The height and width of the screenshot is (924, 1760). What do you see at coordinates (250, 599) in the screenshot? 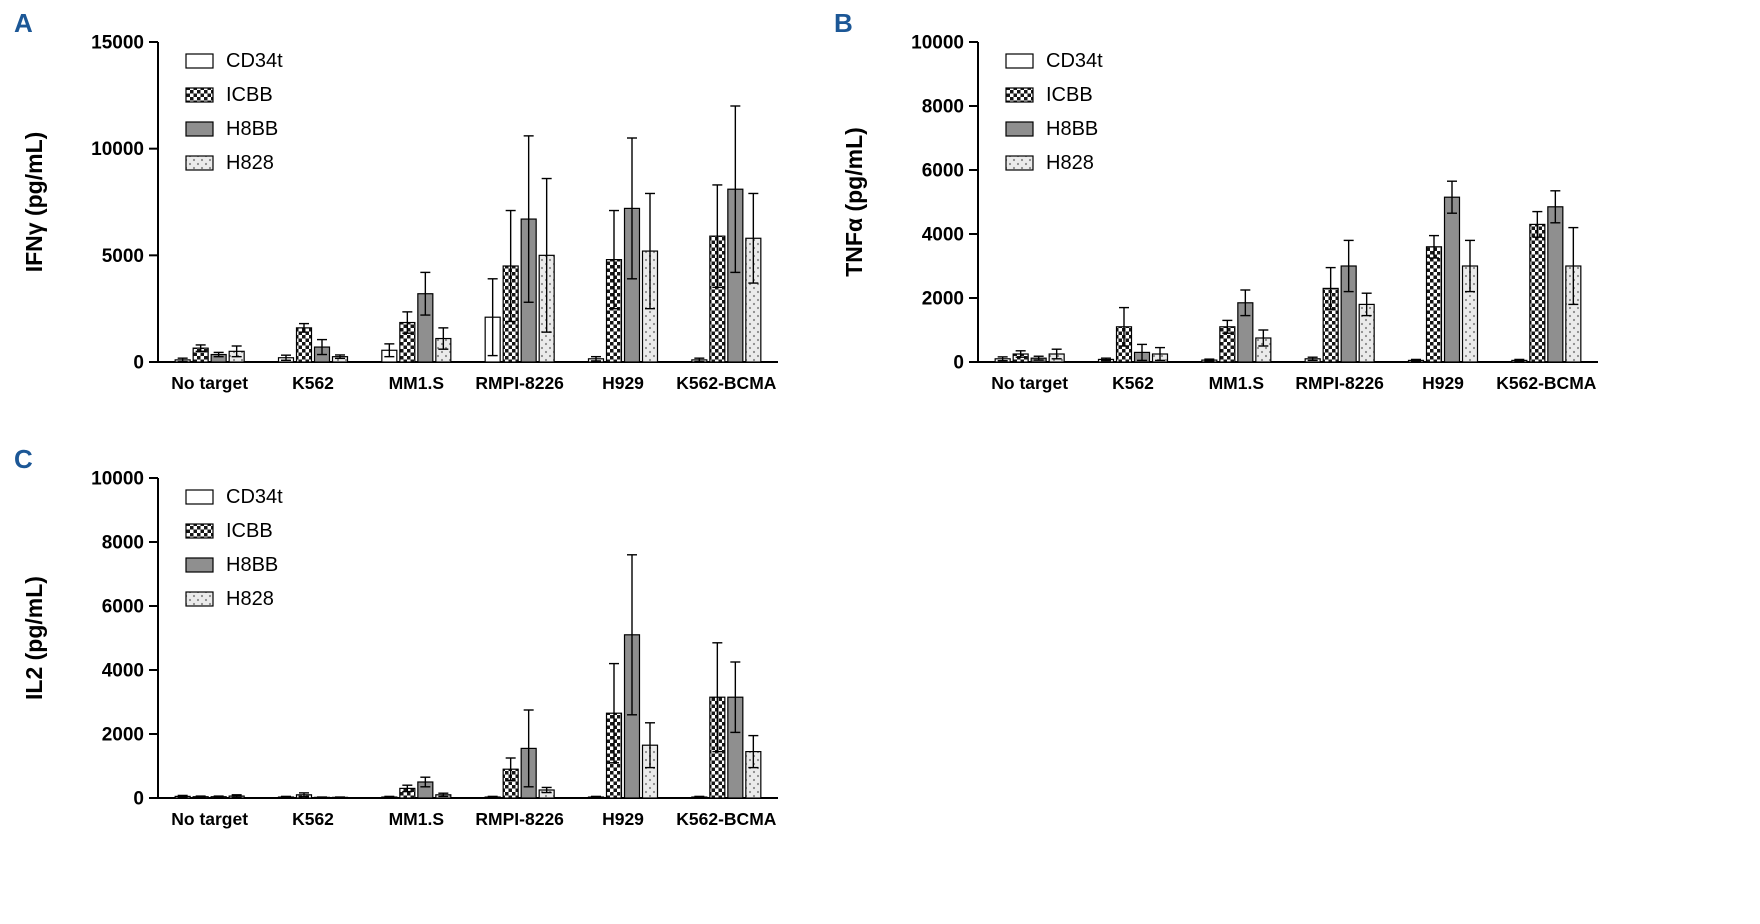
I see `legend-label-H828: H828` at bounding box center [250, 599].